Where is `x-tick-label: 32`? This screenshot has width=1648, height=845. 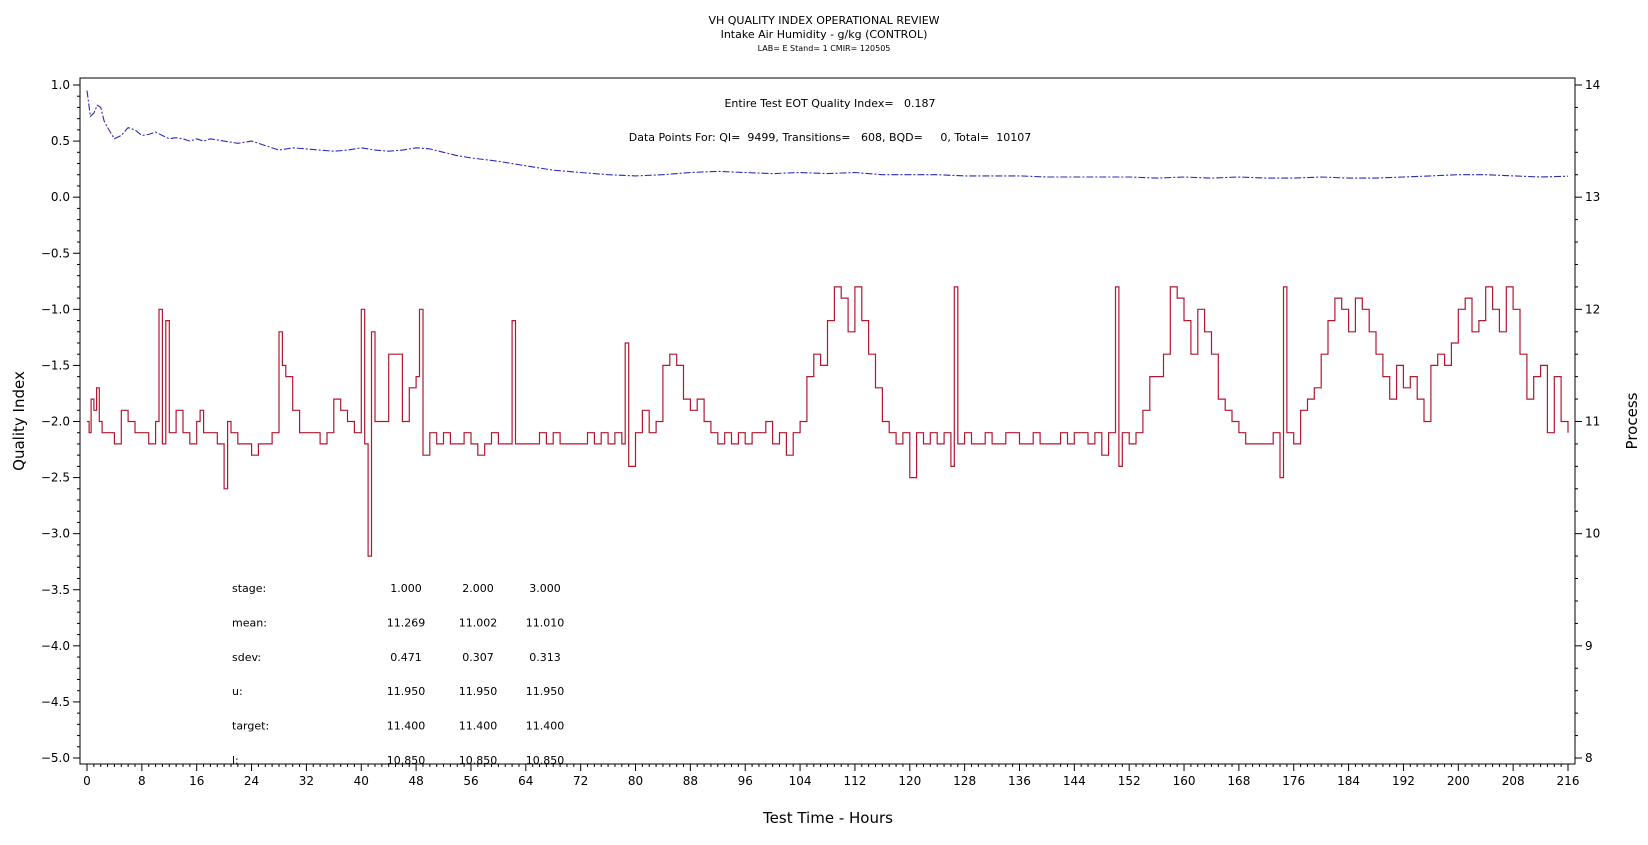 x-tick-label: 32 is located at coordinates (306, 781).